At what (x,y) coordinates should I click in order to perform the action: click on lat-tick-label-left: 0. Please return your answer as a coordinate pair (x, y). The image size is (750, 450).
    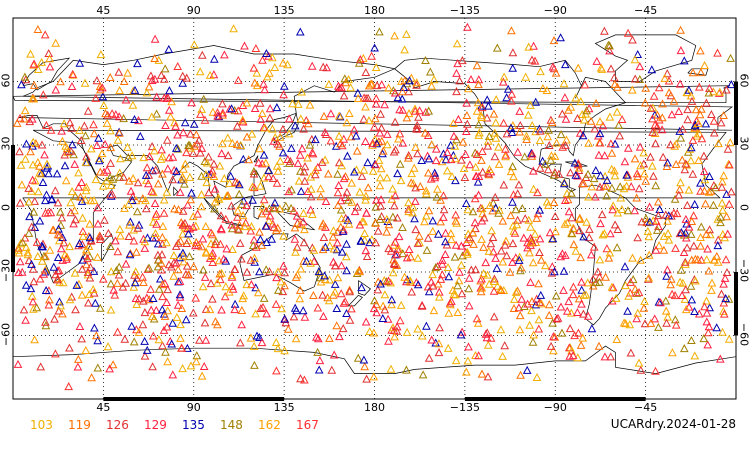
    Looking at the image, I should click on (6, 207).